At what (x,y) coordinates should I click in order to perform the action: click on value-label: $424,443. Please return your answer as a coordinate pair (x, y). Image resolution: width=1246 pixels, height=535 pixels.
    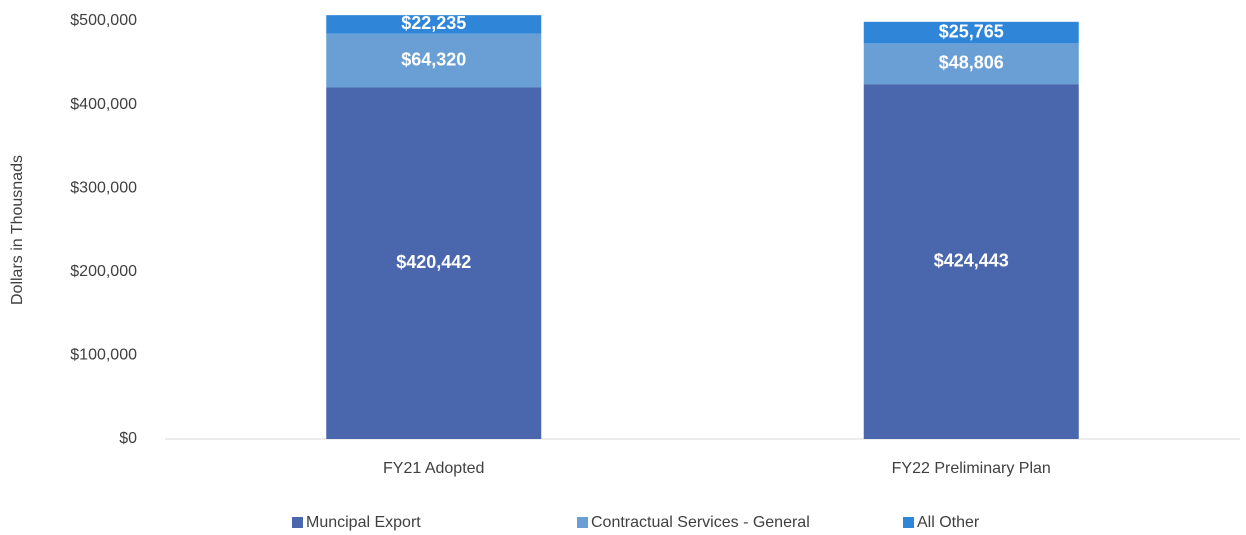
    Looking at the image, I should click on (971, 260).